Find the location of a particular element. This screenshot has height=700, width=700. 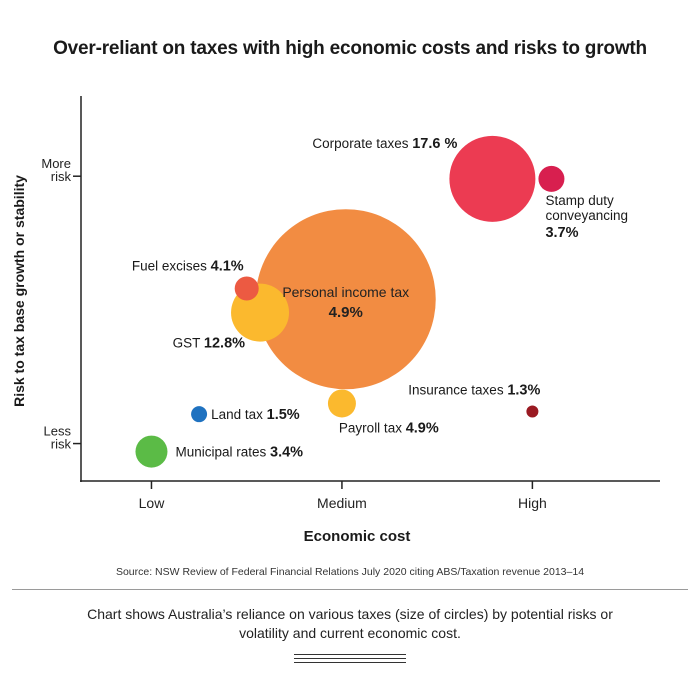

bubble-label: Fuel excises 4.1% is located at coordinates (188, 267).